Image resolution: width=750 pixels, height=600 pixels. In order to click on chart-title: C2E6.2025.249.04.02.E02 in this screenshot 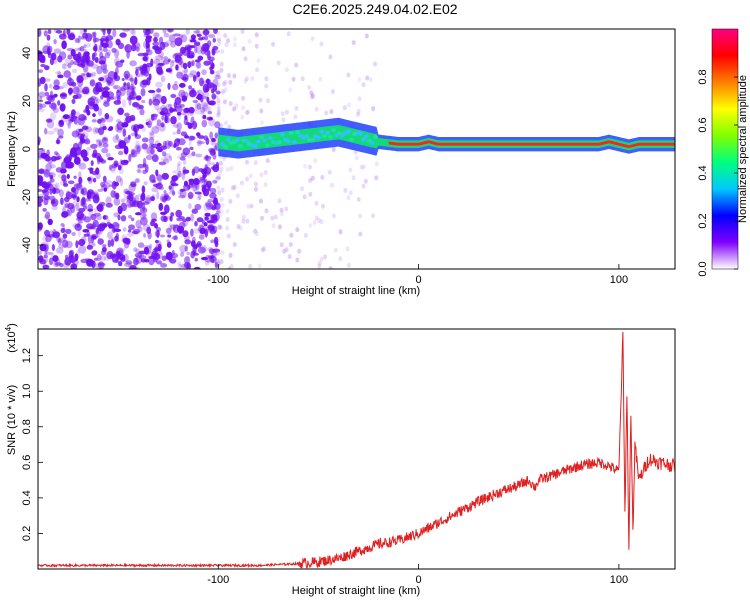, I will do `click(374, 9)`.